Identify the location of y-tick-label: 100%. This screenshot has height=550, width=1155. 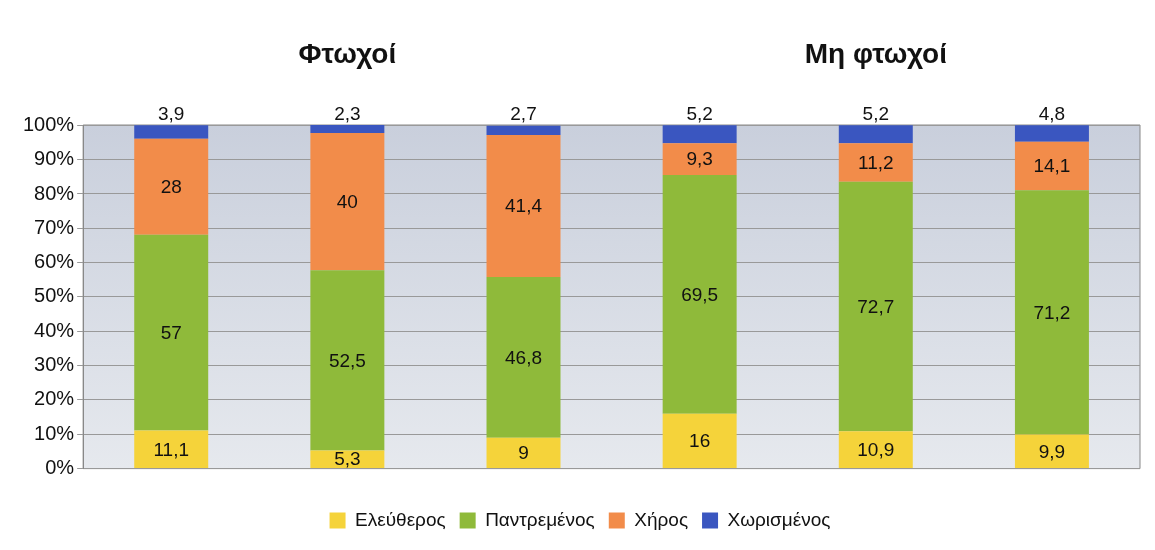
(49, 123).